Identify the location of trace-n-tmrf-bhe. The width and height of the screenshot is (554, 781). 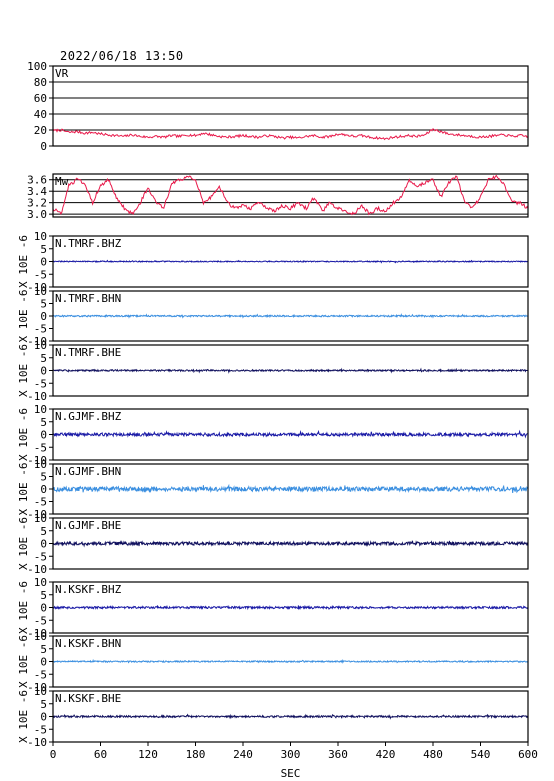
(290, 370).